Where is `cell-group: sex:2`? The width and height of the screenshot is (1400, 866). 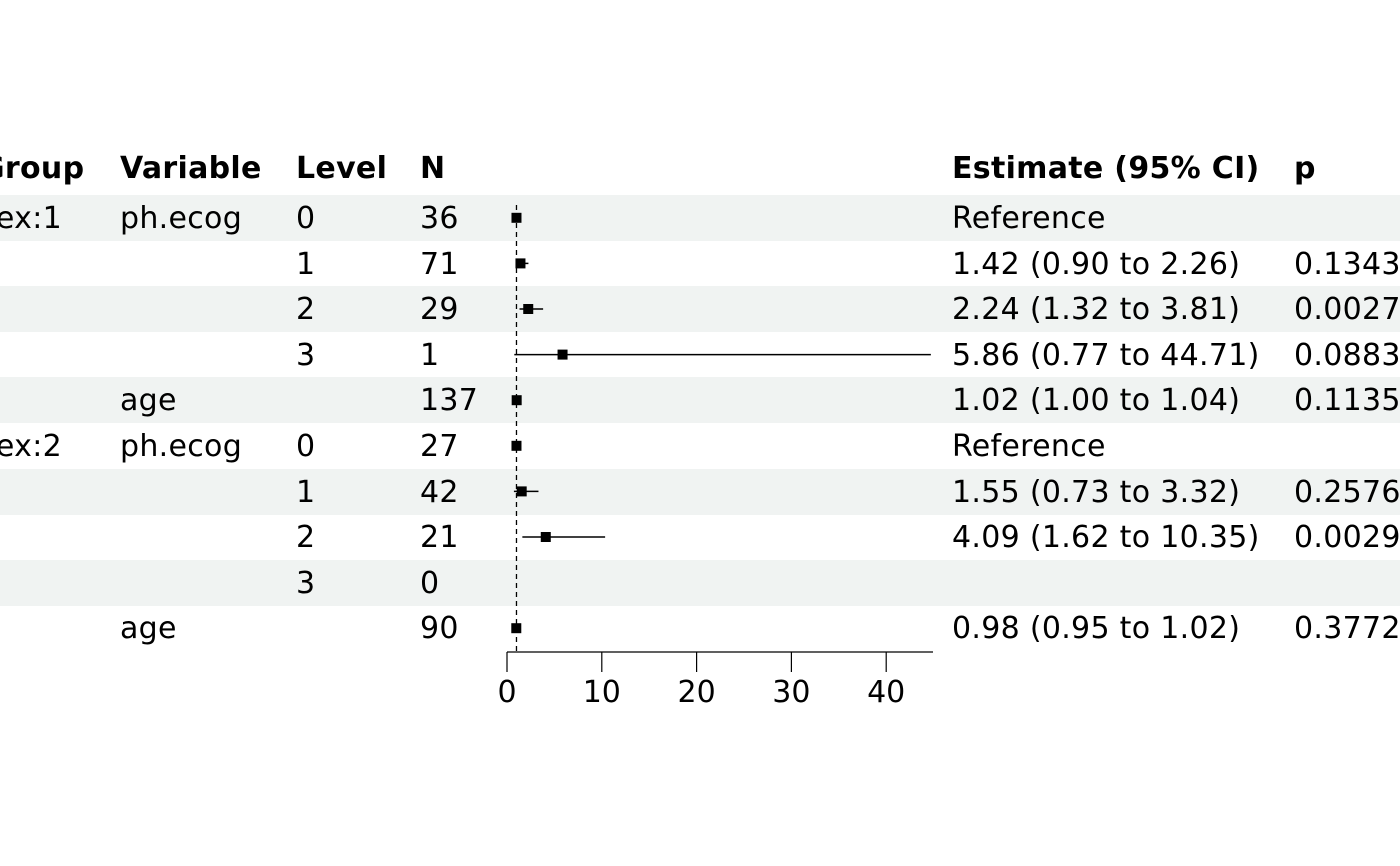 cell-group: sex:2 is located at coordinates (31, 446).